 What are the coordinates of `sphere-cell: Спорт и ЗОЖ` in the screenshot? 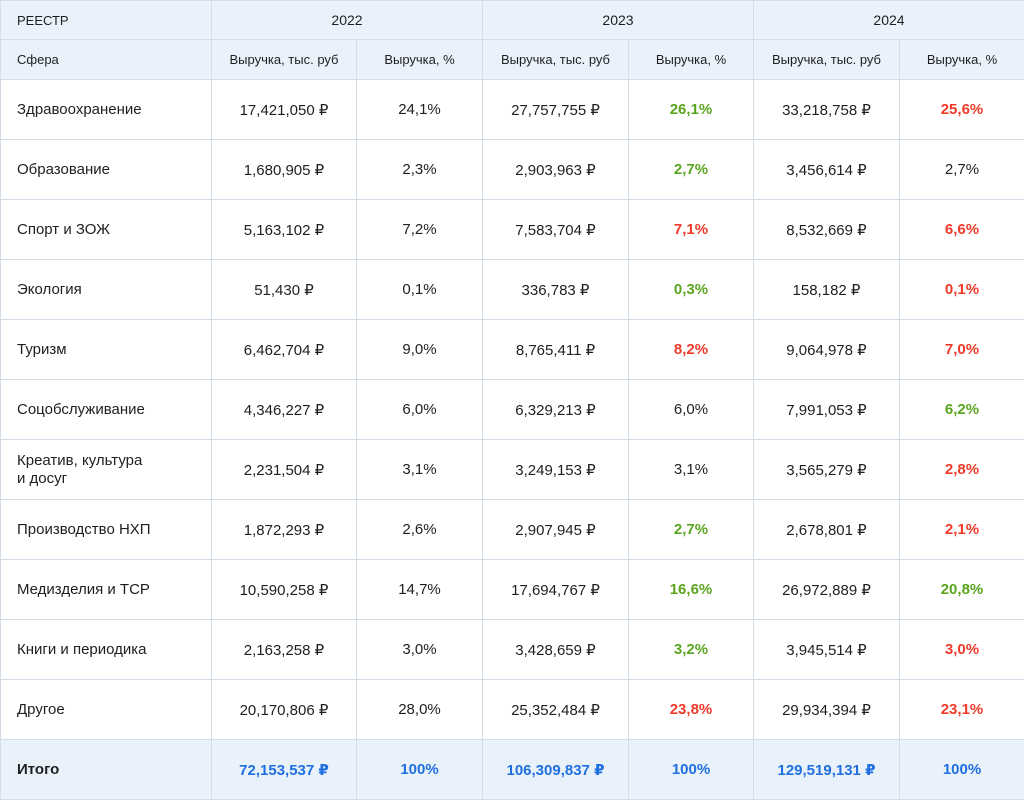 It's located at (106, 229).